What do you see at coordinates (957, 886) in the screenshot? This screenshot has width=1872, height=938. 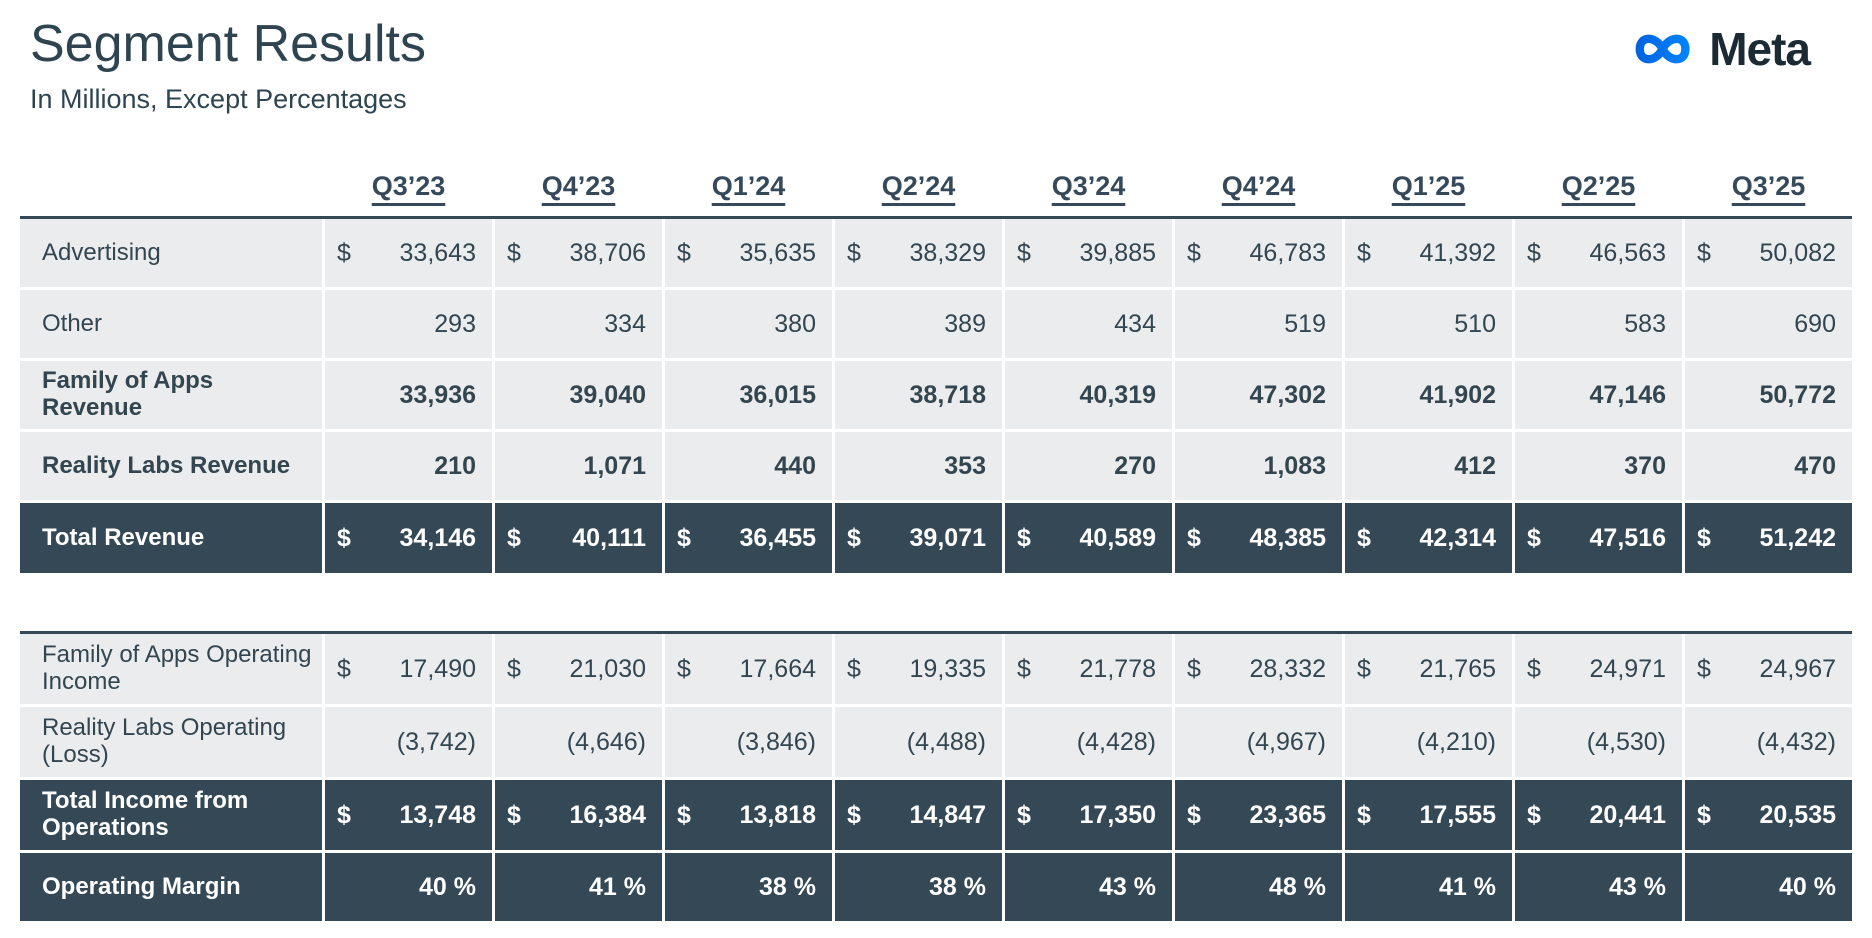 I see `cell-value: 38 %` at bounding box center [957, 886].